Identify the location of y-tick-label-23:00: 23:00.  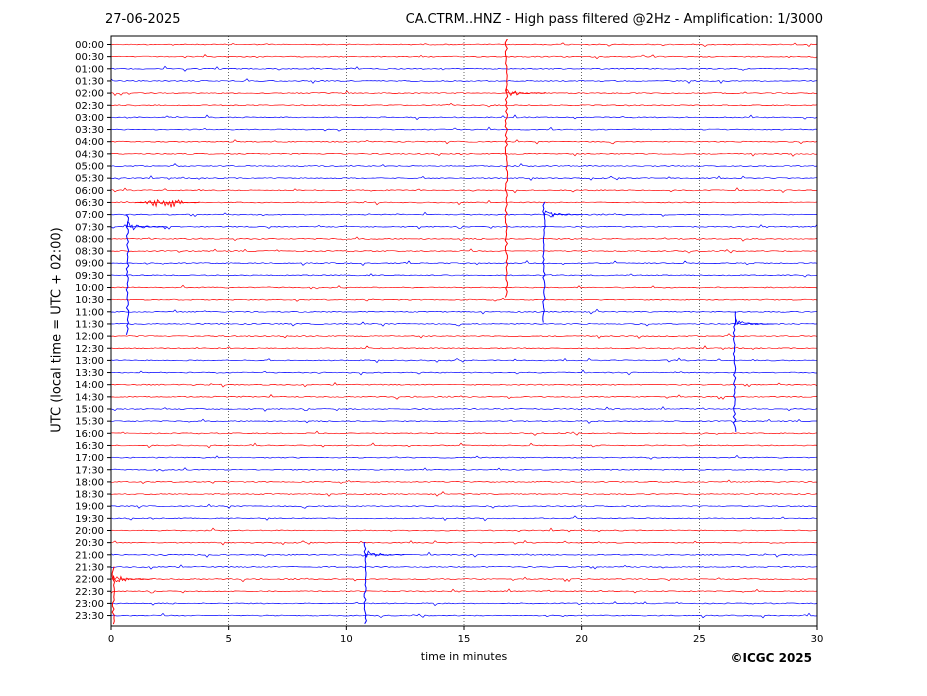
(89, 604).